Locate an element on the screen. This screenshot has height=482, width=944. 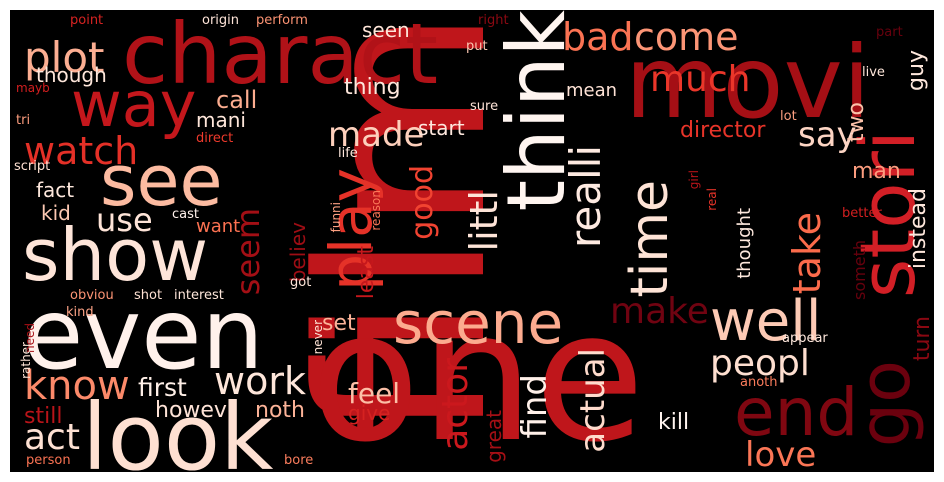
word-plot: plot is located at coordinates (64, 57).